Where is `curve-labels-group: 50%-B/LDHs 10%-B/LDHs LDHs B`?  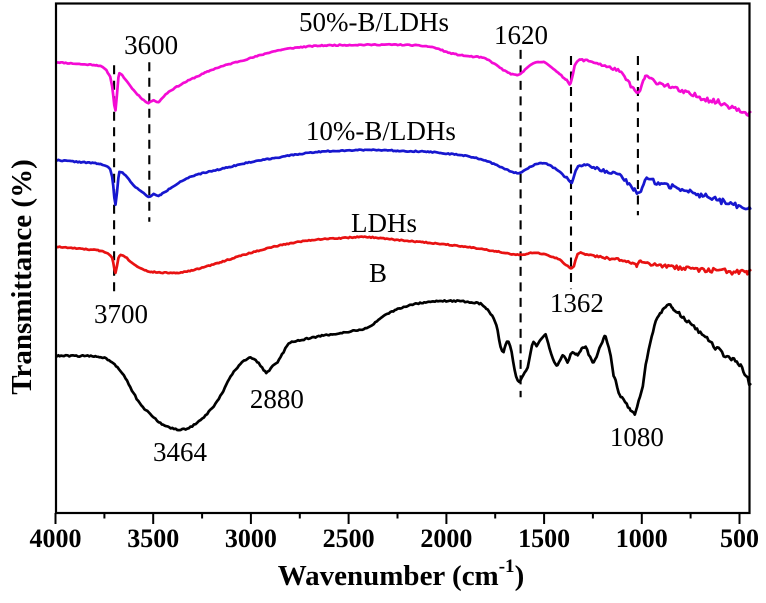
curve-labels-group: 50%-B/LDHs 10%-B/LDHs LDHs B is located at coordinates (377, 147).